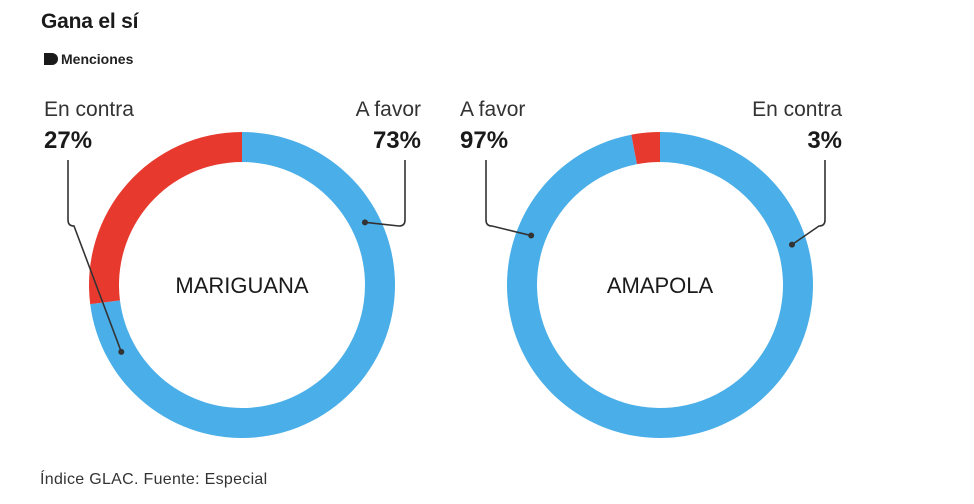 This screenshot has width=974, height=504. Describe the element at coordinates (90, 21) in the screenshot. I see `chart-title: Gana el sí` at that location.